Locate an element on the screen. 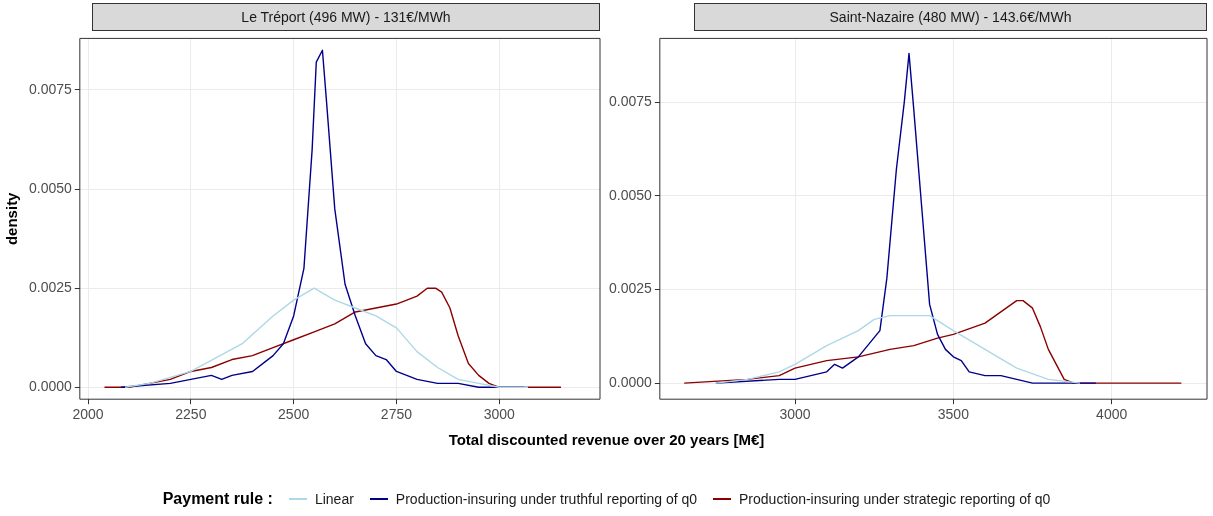 Image resolution: width=1213 pixels, height=516 pixels. chart-title: Le Tréport (496 MW) - 131€/MWh is located at coordinates (346, 17).